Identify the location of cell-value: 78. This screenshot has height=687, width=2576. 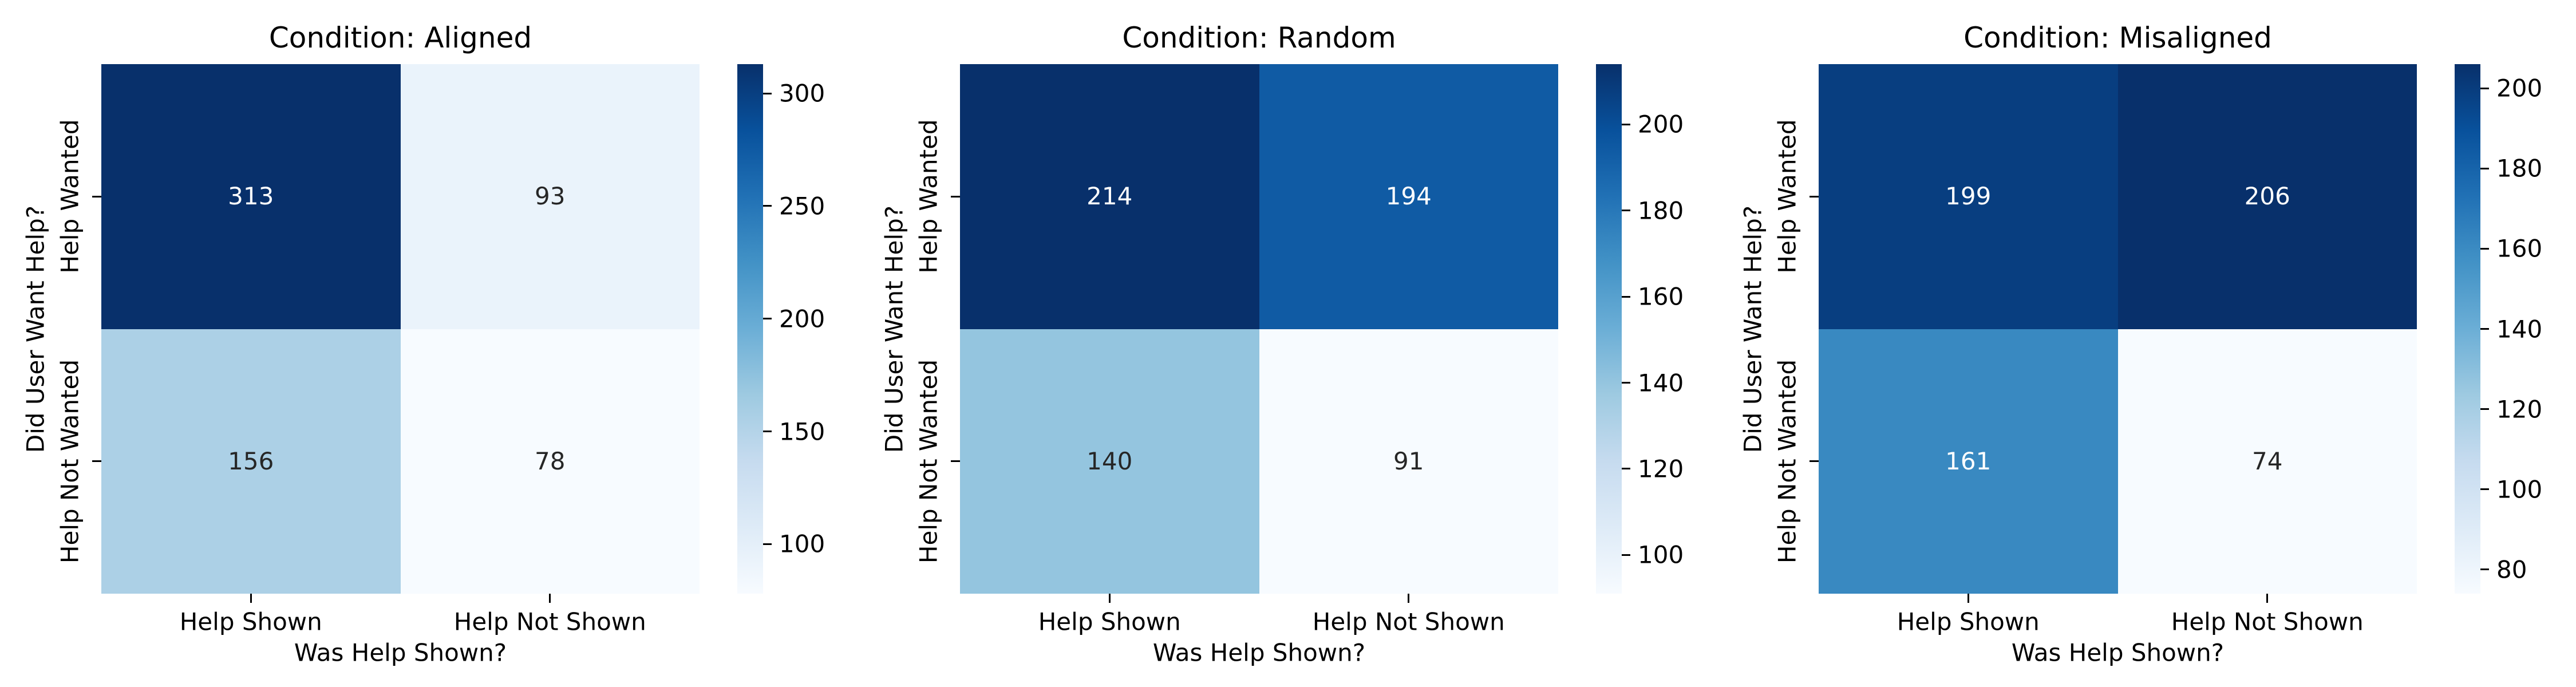
(550, 461).